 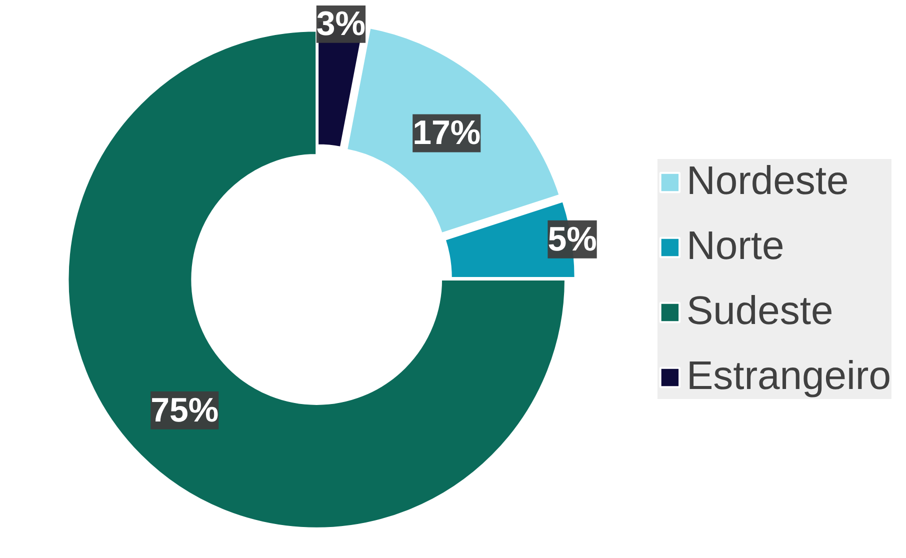 I want to click on legend-label: Estrangeiro, so click(x=788, y=376).